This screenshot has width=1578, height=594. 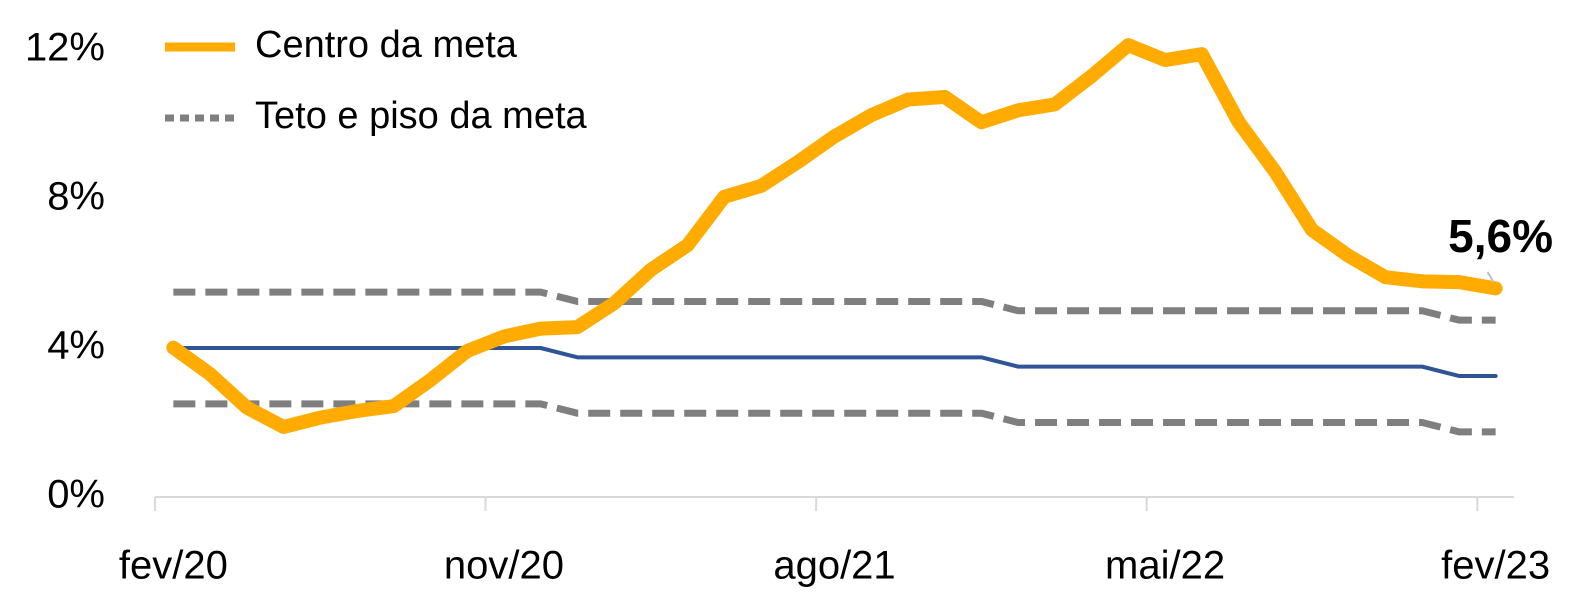 What do you see at coordinates (65, 48) in the screenshot?
I see `y-tick-label: 12%` at bounding box center [65, 48].